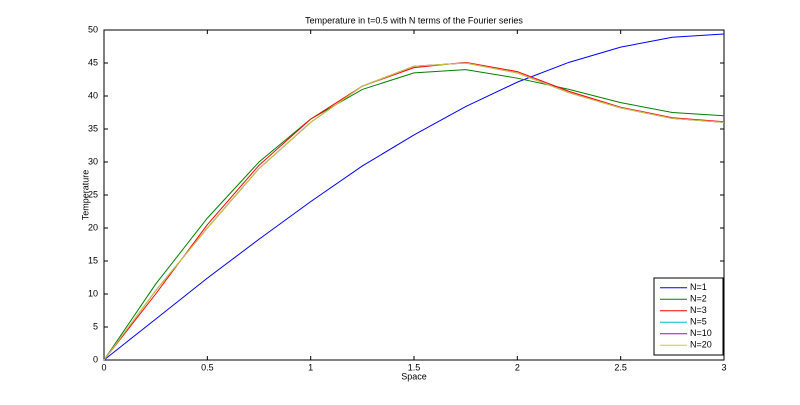  What do you see at coordinates (93, 293) in the screenshot?
I see `y-tick-label: 10` at bounding box center [93, 293].